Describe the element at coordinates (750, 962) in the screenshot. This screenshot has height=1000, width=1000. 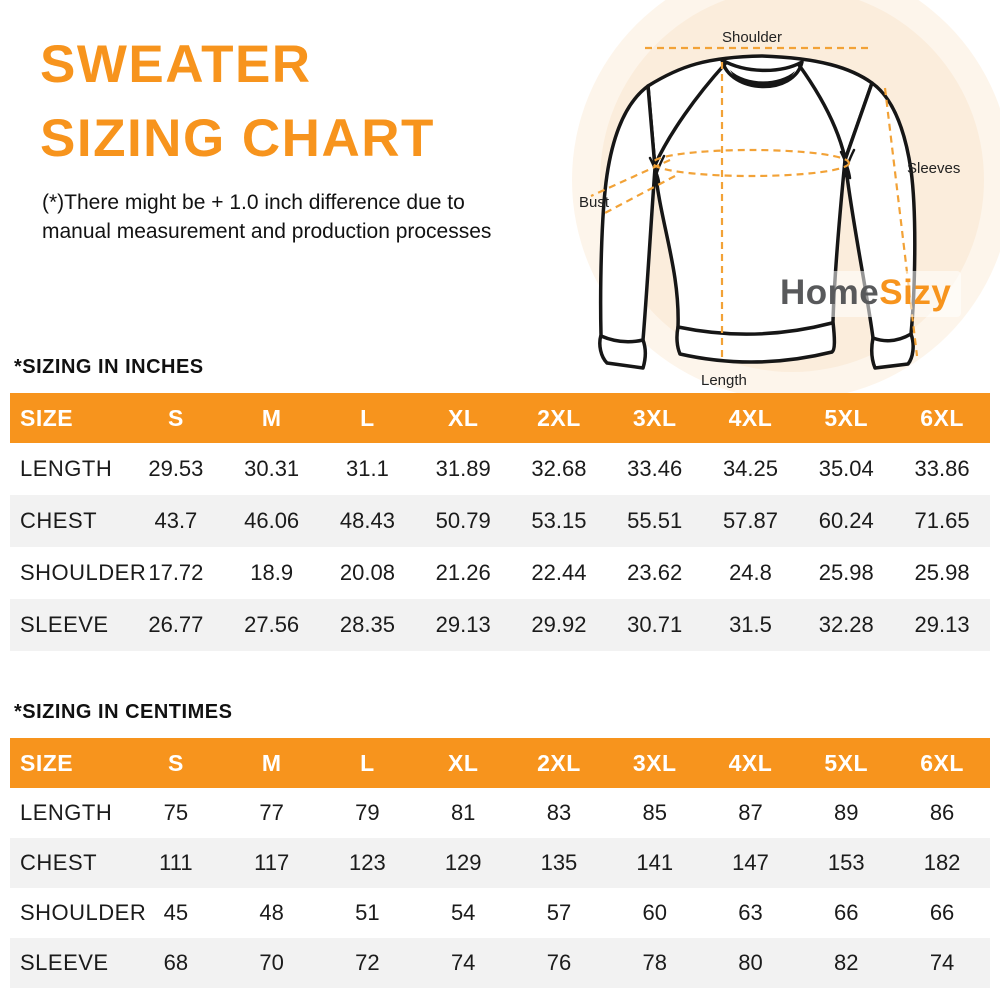
I see `size-value-cell: 80` at that location.